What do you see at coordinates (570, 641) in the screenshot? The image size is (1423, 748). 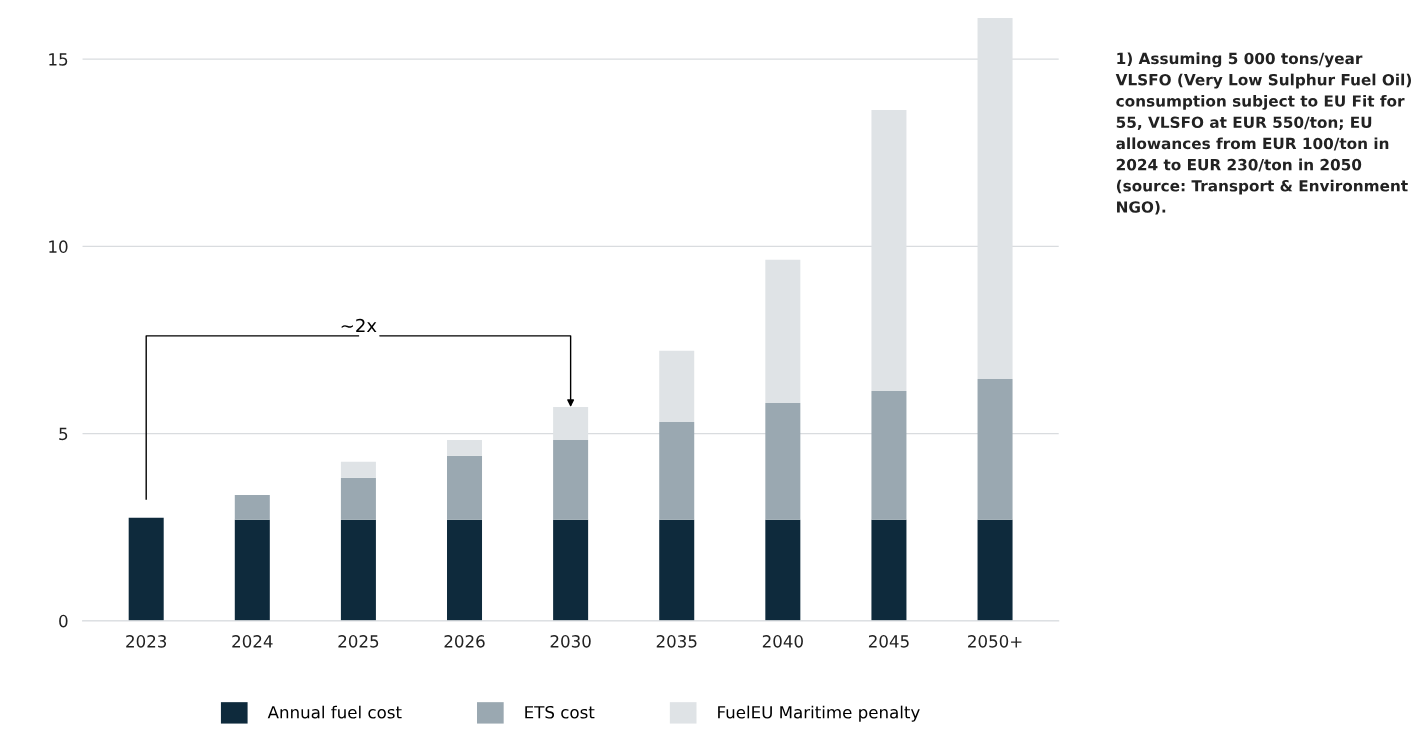 I see `x-tick-label: 2030` at bounding box center [570, 641].